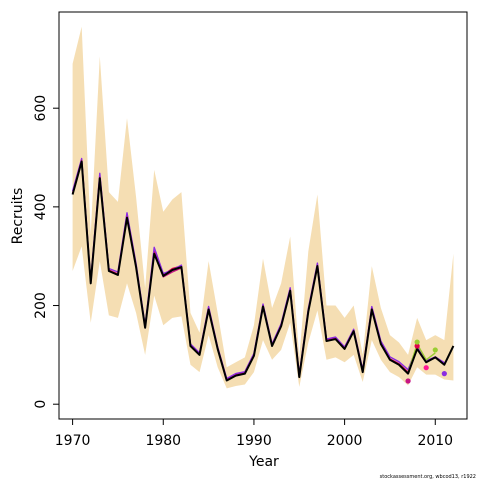  I want to click on y-axis-title: Recruits, so click(18, 216).